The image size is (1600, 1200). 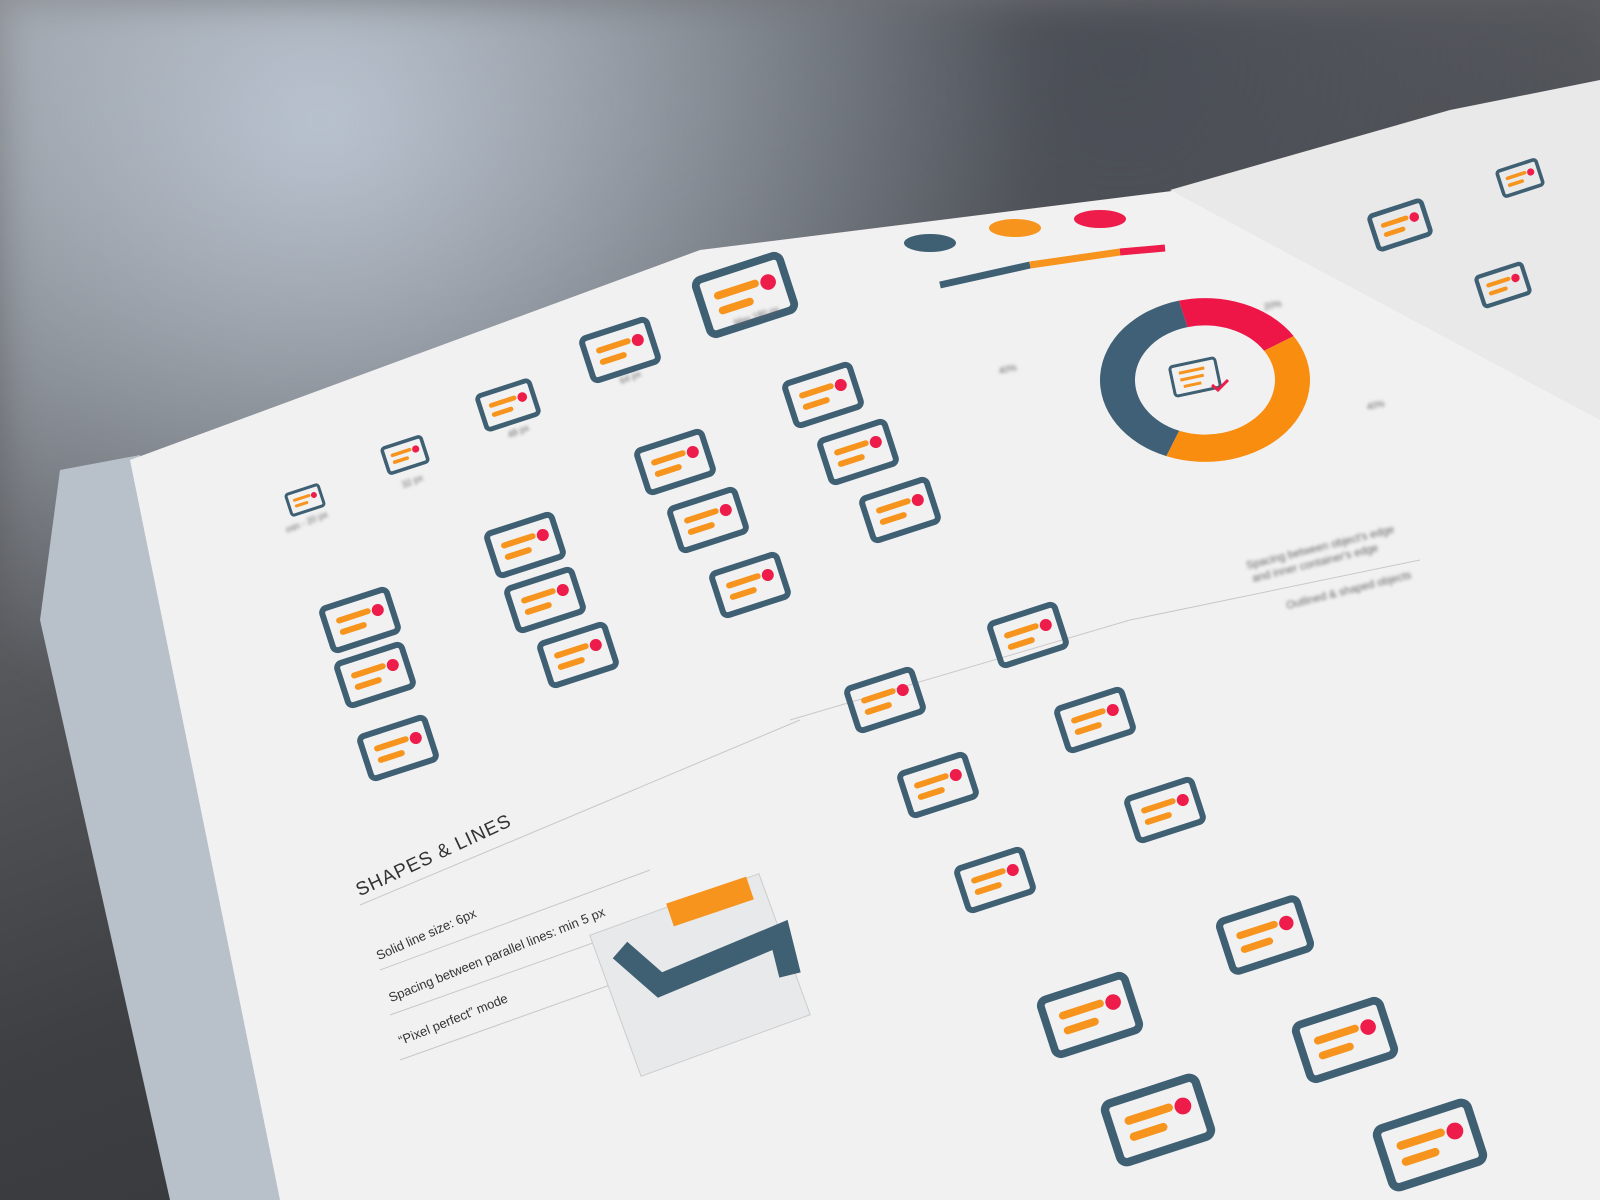 What do you see at coordinates (578, 655) in the screenshot?
I see `presentation-icon` at bounding box center [578, 655].